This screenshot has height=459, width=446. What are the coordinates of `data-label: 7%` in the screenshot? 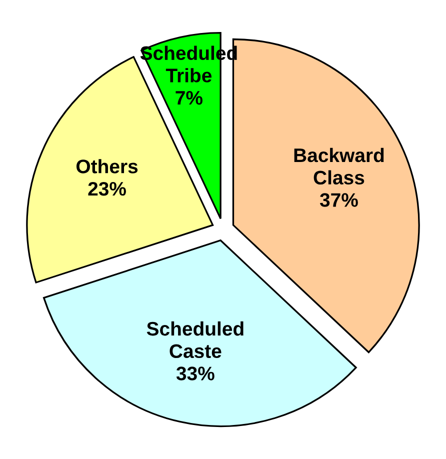 It's located at (189, 98).